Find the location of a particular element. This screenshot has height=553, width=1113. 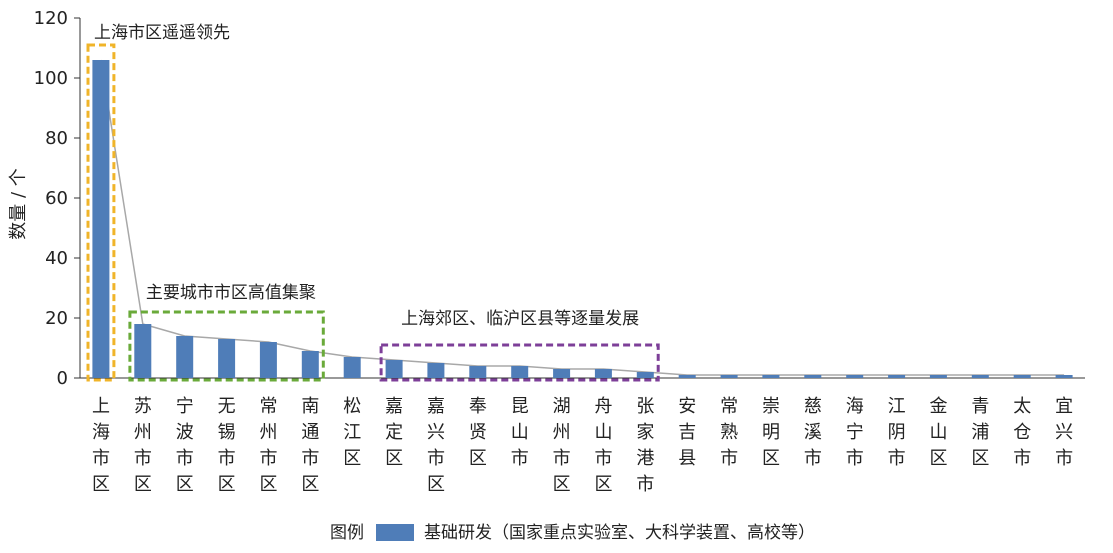

y-tick-label: 0 is located at coordinates (62, 378).